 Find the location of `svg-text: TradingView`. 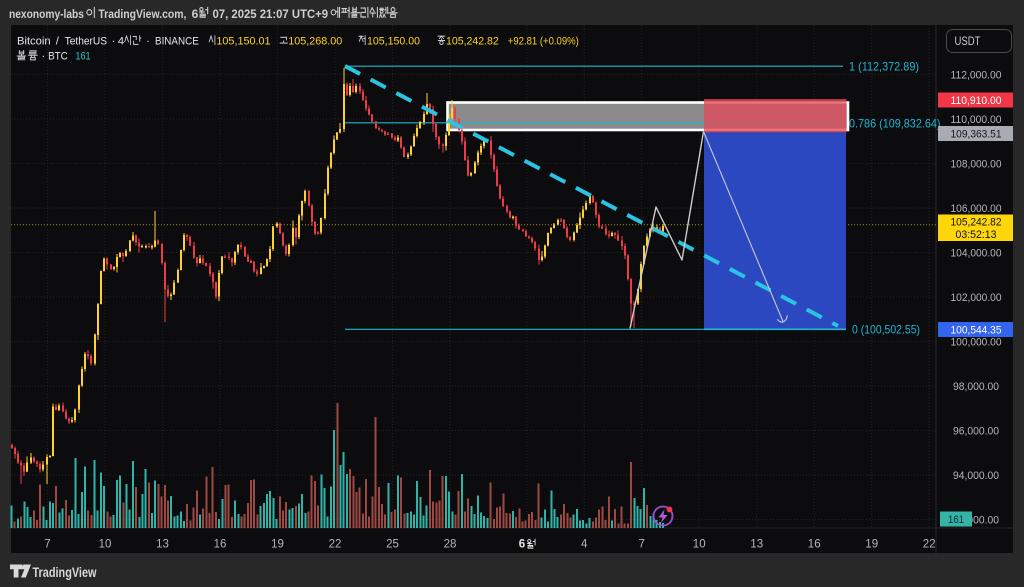

svg-text: TradingView is located at coordinates (65, 572).